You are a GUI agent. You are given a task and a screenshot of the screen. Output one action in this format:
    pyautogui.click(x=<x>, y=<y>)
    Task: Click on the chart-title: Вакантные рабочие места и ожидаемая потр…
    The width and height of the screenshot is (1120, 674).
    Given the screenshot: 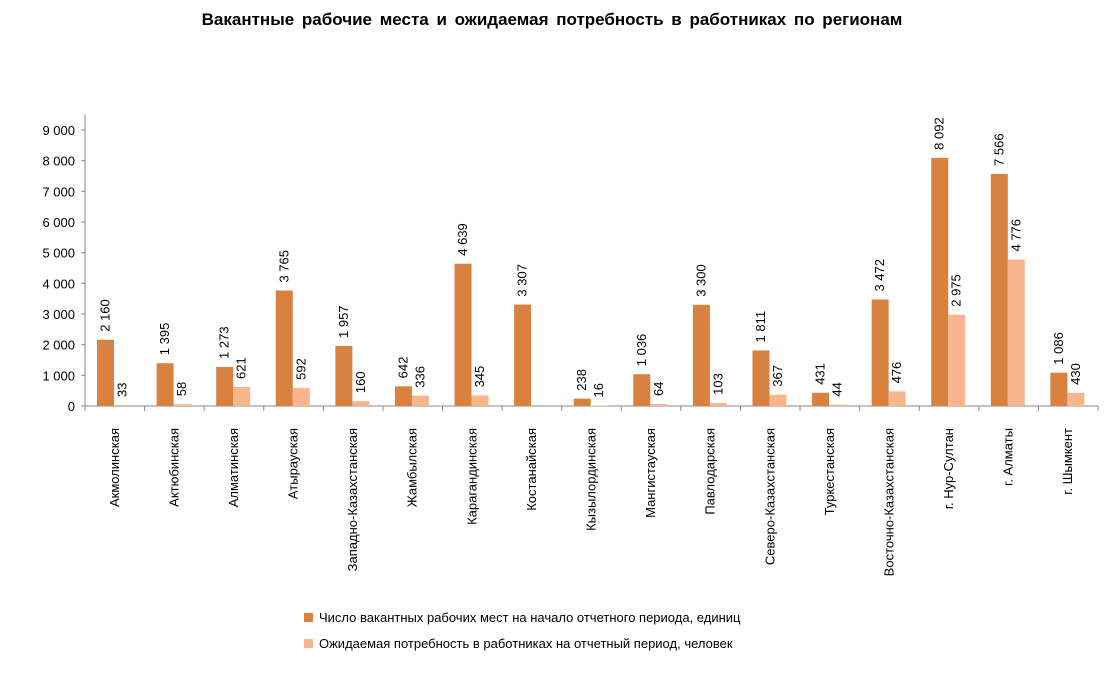 What is the action you would take?
    pyautogui.click(x=552, y=19)
    